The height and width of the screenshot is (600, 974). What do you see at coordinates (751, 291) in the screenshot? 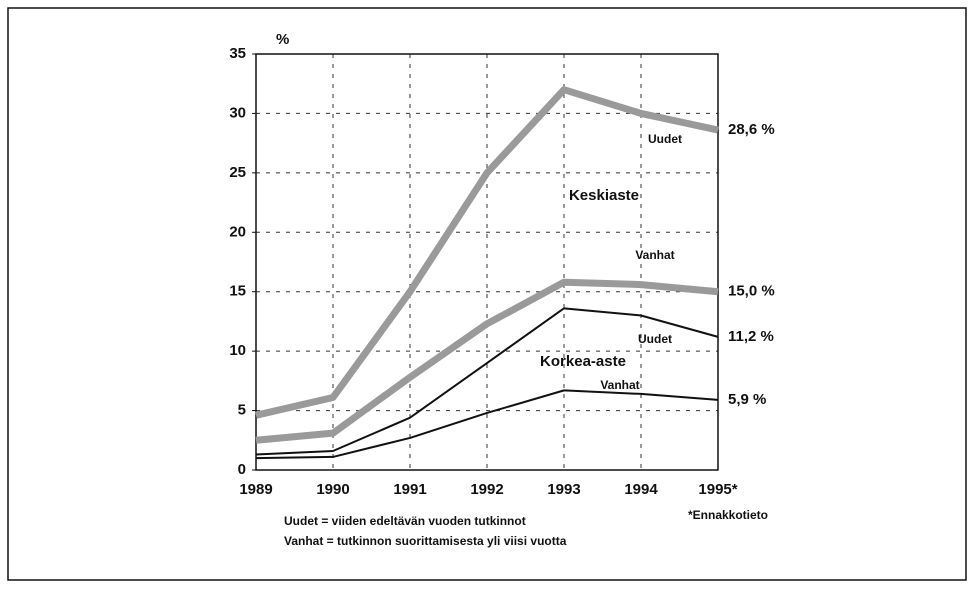
I see `value-label: 15,0 %` at bounding box center [751, 291].